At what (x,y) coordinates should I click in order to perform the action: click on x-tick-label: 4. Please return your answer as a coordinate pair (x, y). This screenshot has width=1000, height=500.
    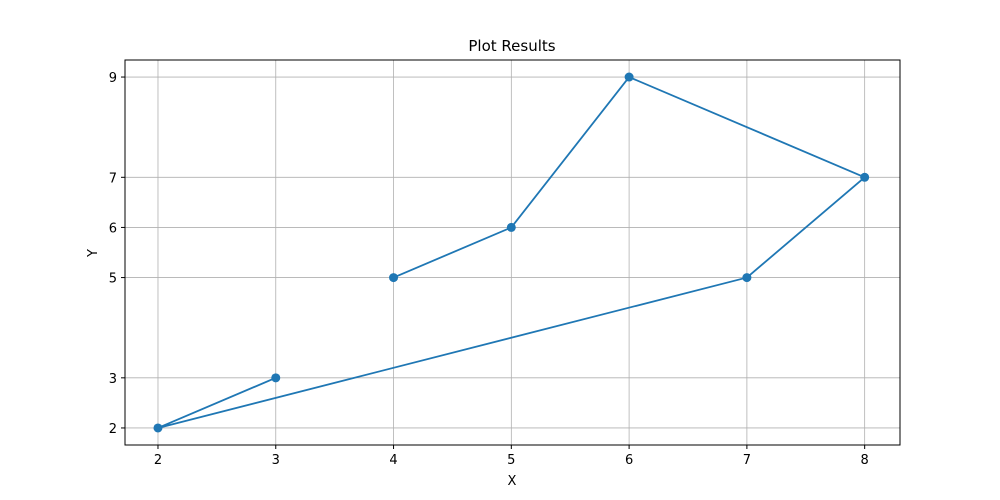
    Looking at the image, I should click on (393, 460).